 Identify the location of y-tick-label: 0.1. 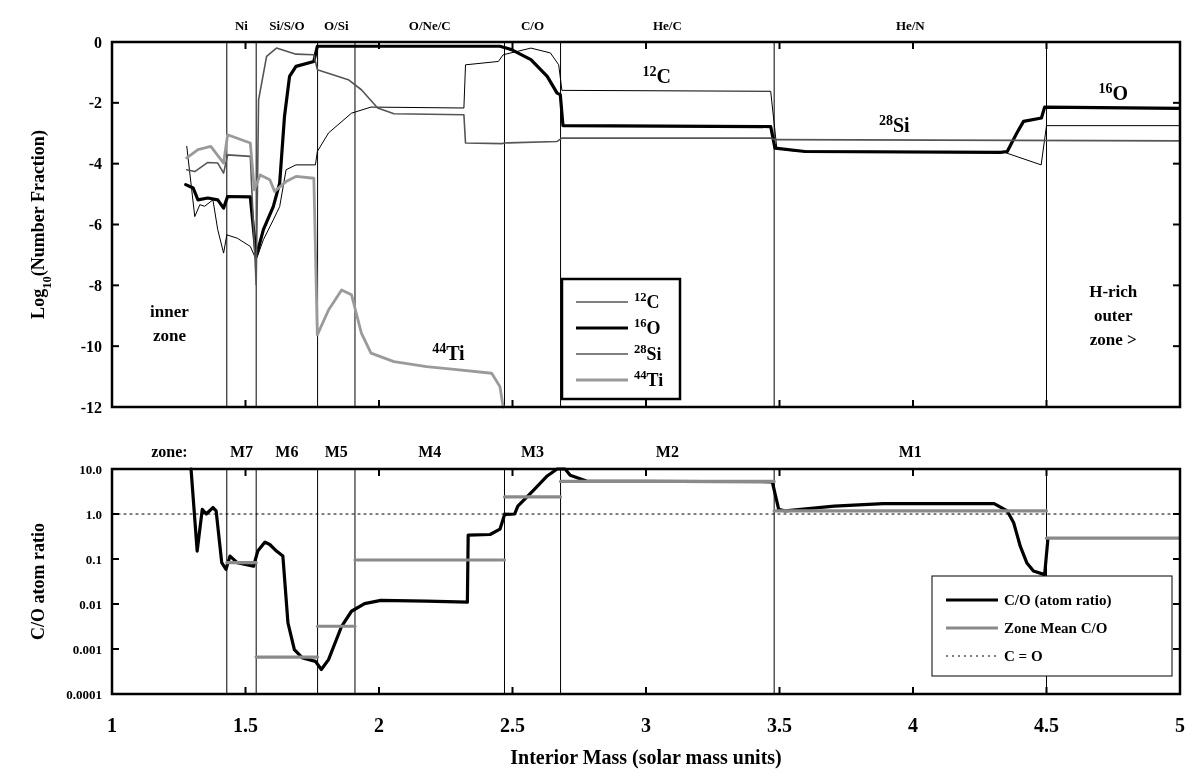
(93, 559).